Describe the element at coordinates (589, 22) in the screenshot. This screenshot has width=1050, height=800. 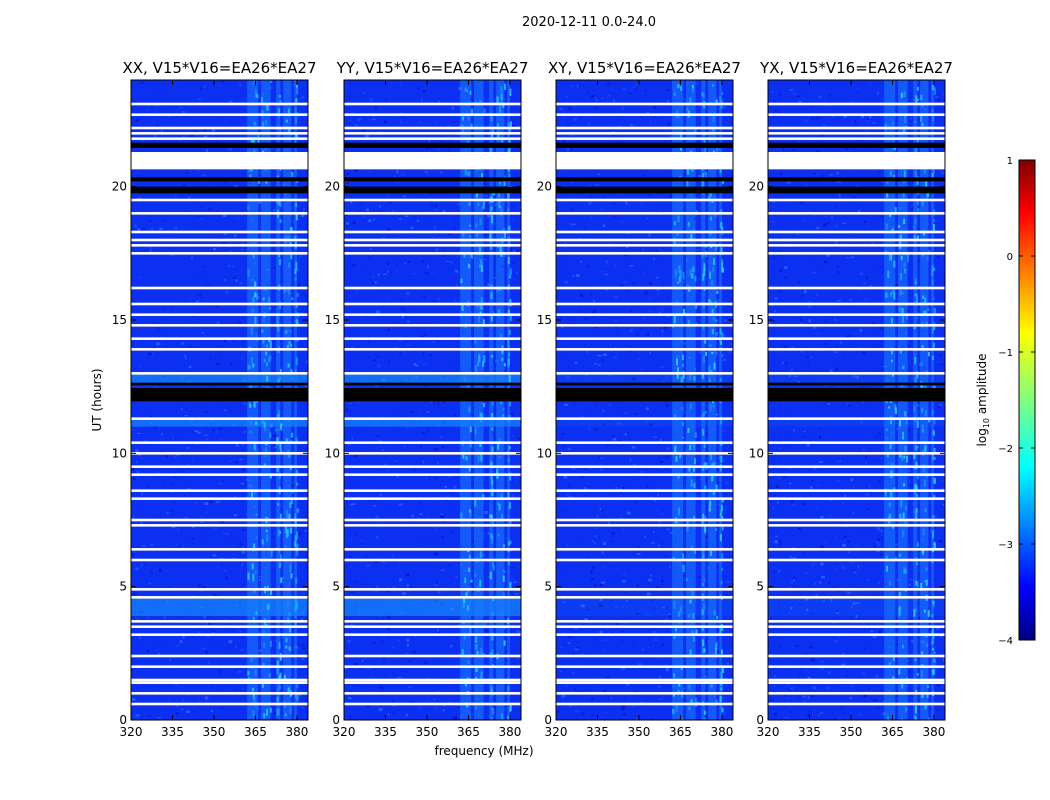
I see `suptitle: 2020-12-11 0.0-24.0` at that location.